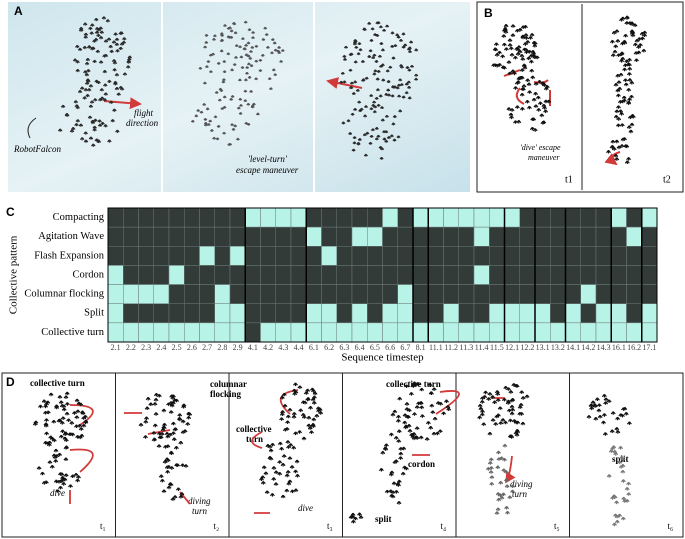  What do you see at coordinates (18, 11) in the screenshot?
I see `panel-label: A` at bounding box center [18, 11].